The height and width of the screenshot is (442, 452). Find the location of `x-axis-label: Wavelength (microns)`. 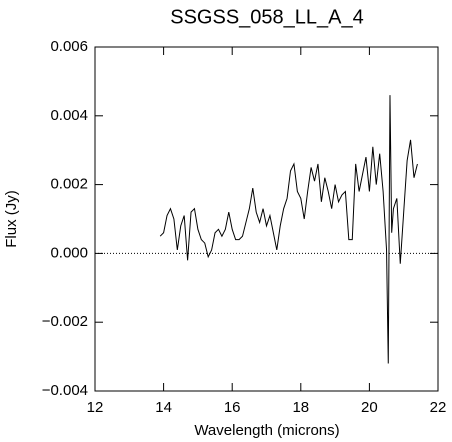

x-axis-label: Wavelength (microns) is located at coordinates (266, 430).